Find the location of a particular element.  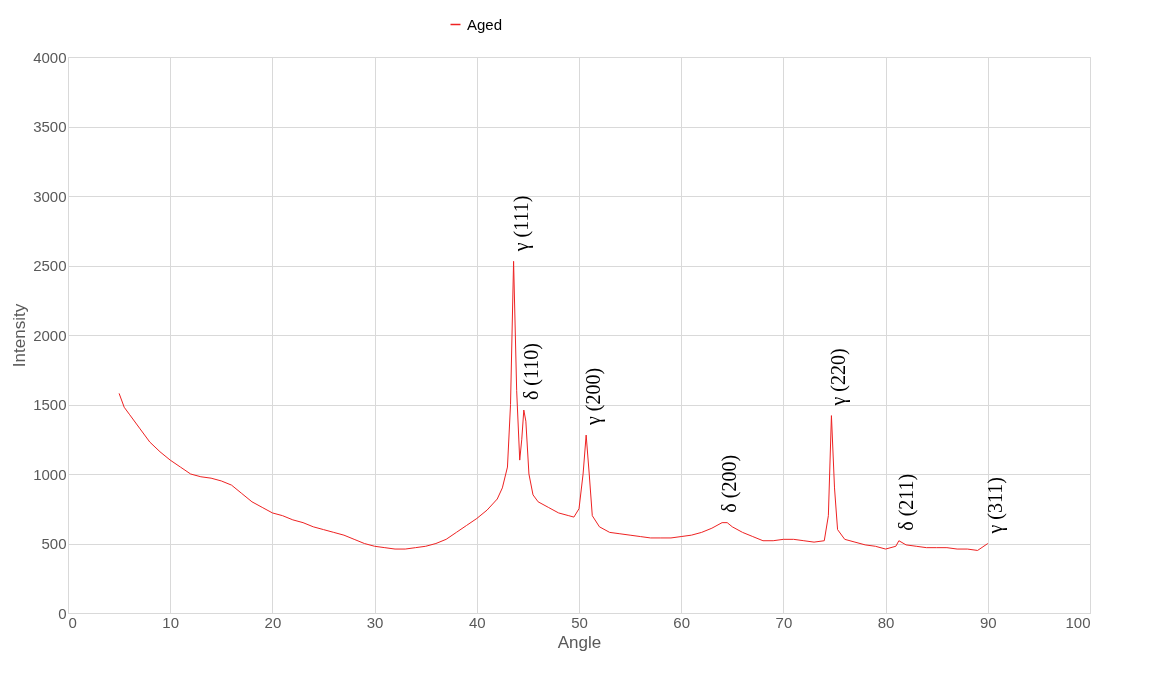

y-tick-label: 2000 is located at coordinates (50, 335).